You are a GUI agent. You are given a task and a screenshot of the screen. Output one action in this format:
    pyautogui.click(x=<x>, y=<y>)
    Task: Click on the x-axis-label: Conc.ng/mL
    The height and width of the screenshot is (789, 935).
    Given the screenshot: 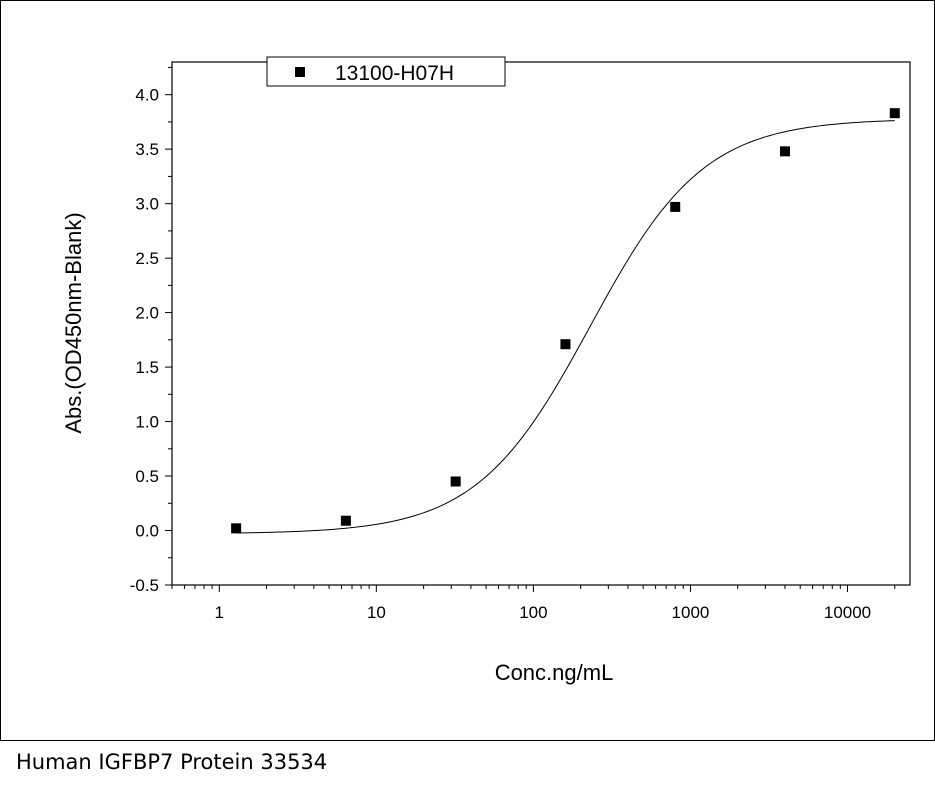 What is the action you would take?
    pyautogui.click(x=554, y=672)
    